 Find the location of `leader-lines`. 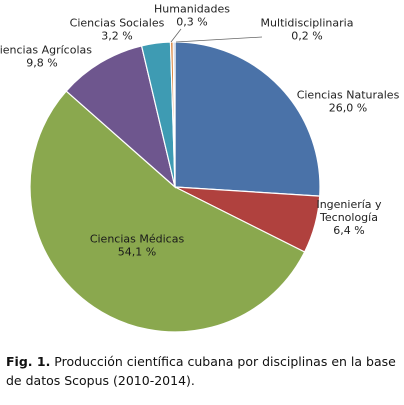

leader-lines is located at coordinates (216, 35).